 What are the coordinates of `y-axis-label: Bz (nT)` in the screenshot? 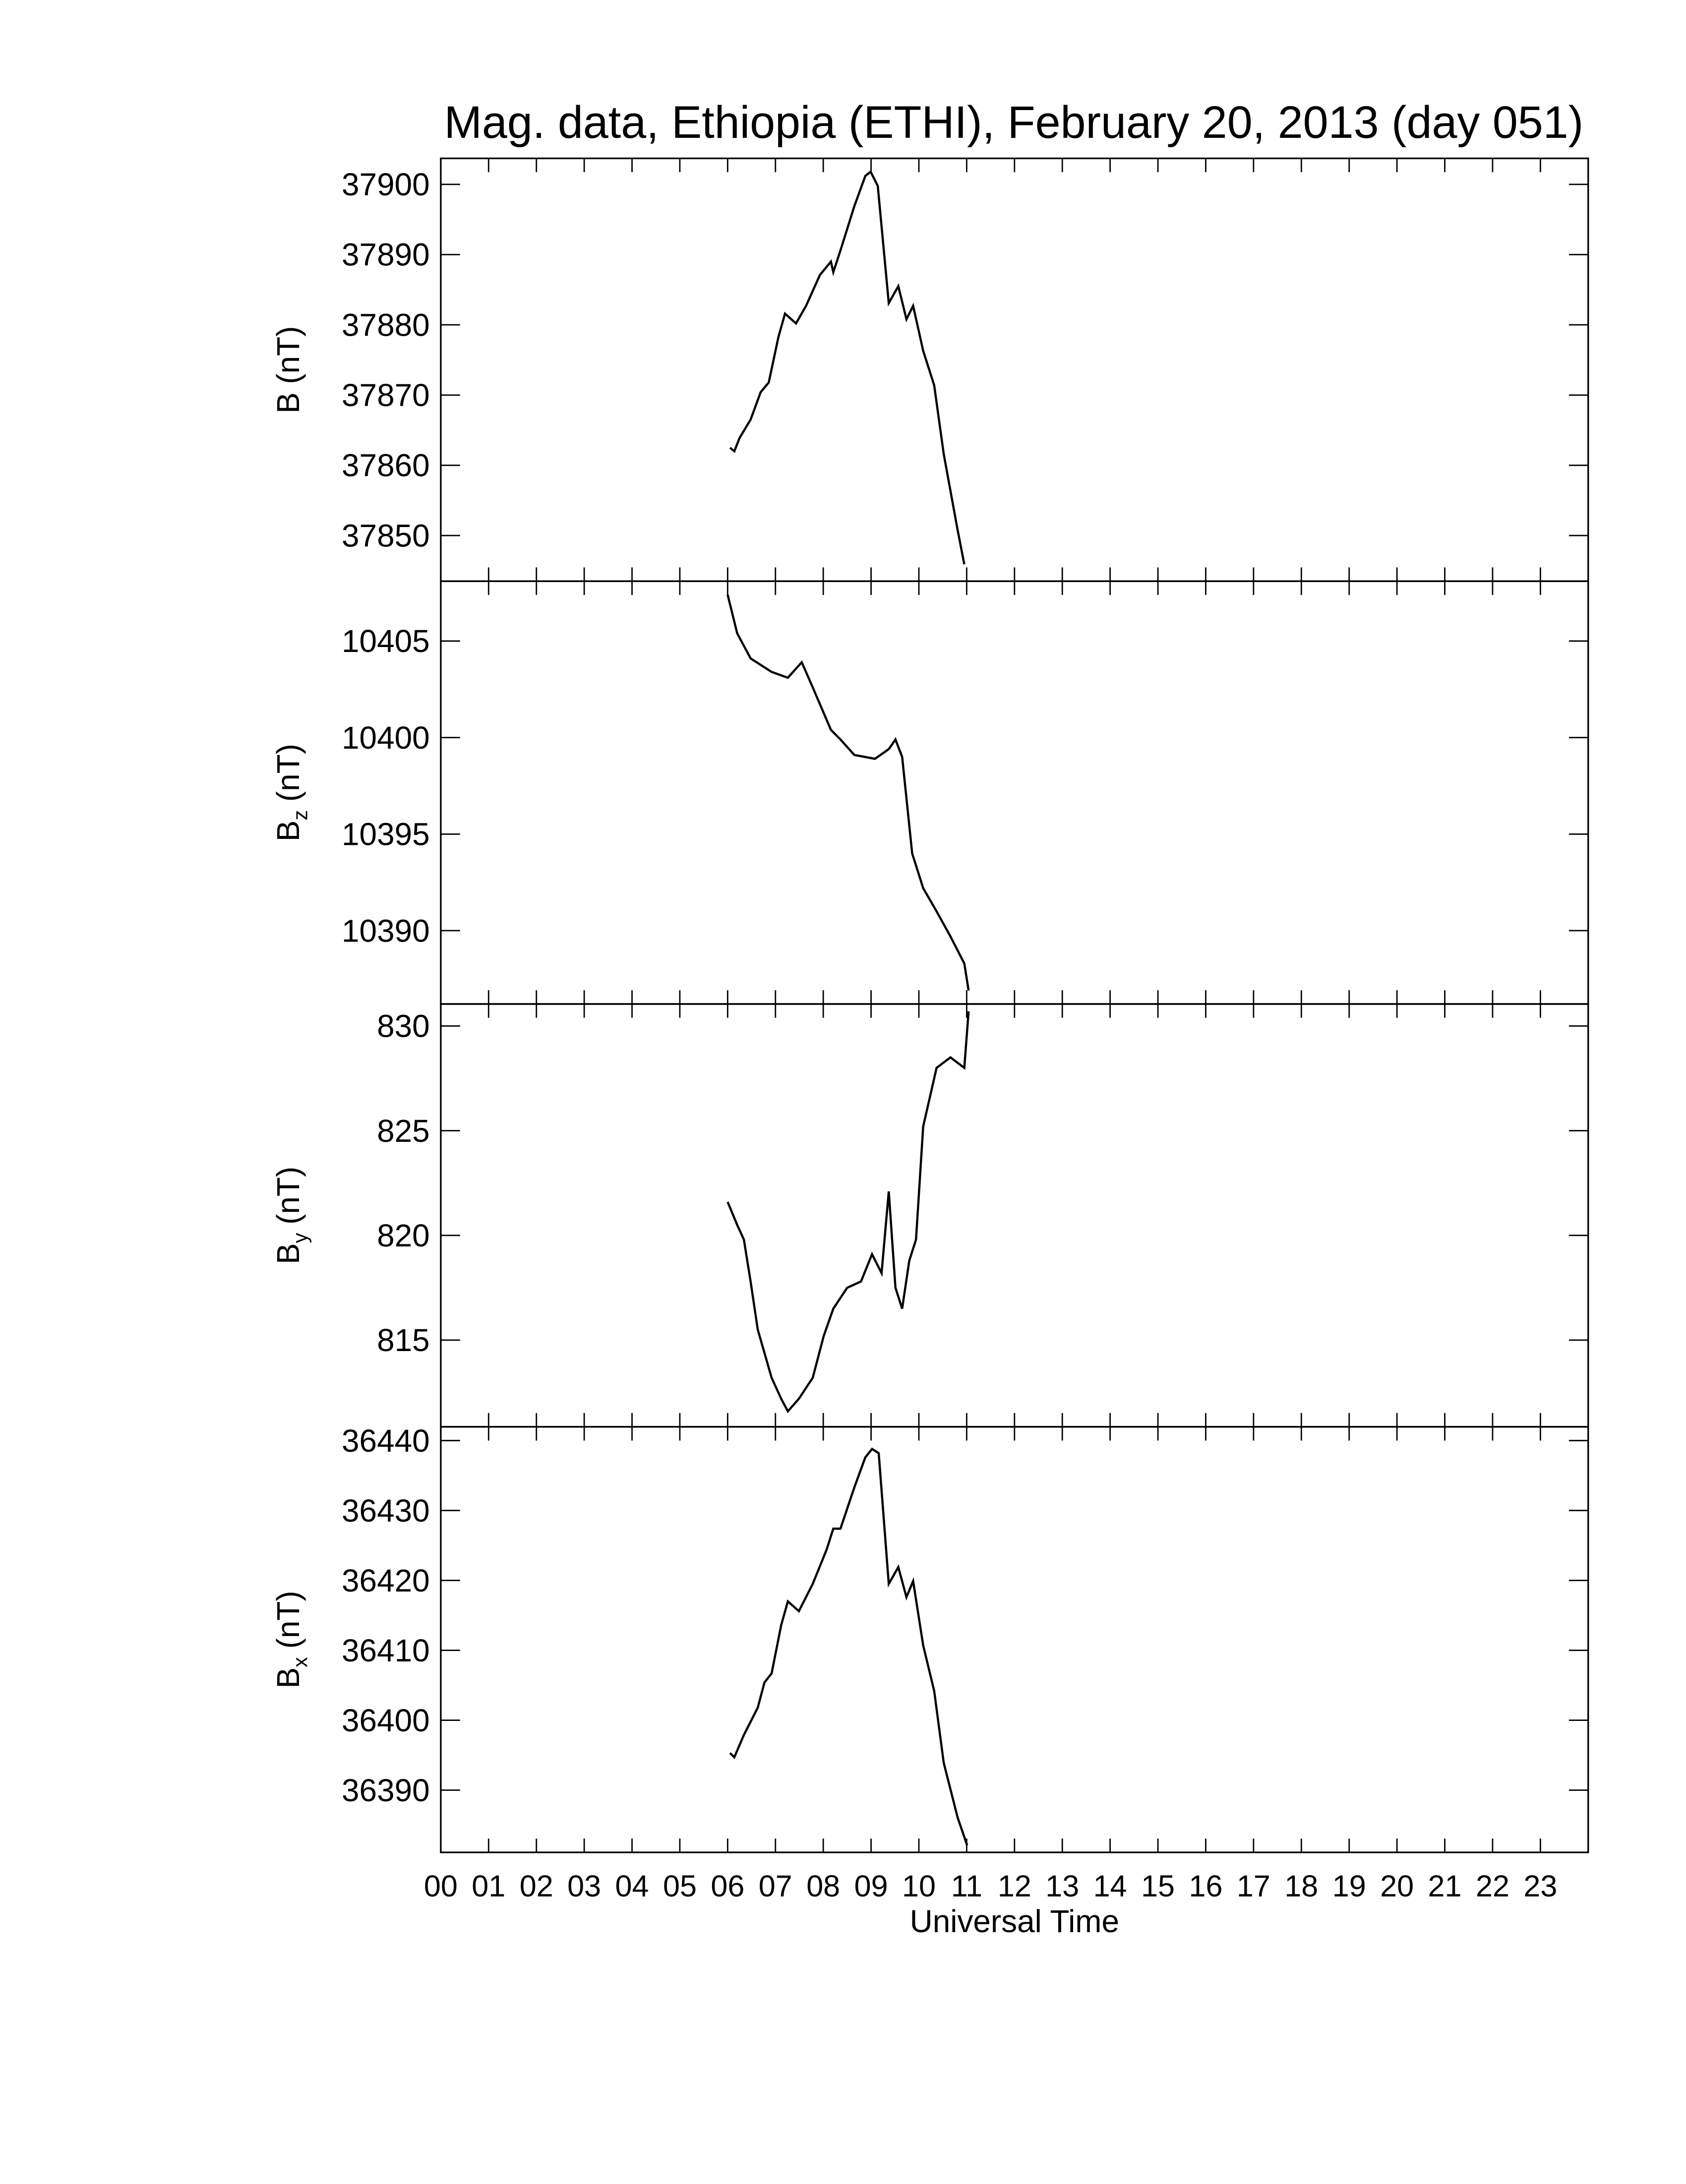 It's located at (291, 792).